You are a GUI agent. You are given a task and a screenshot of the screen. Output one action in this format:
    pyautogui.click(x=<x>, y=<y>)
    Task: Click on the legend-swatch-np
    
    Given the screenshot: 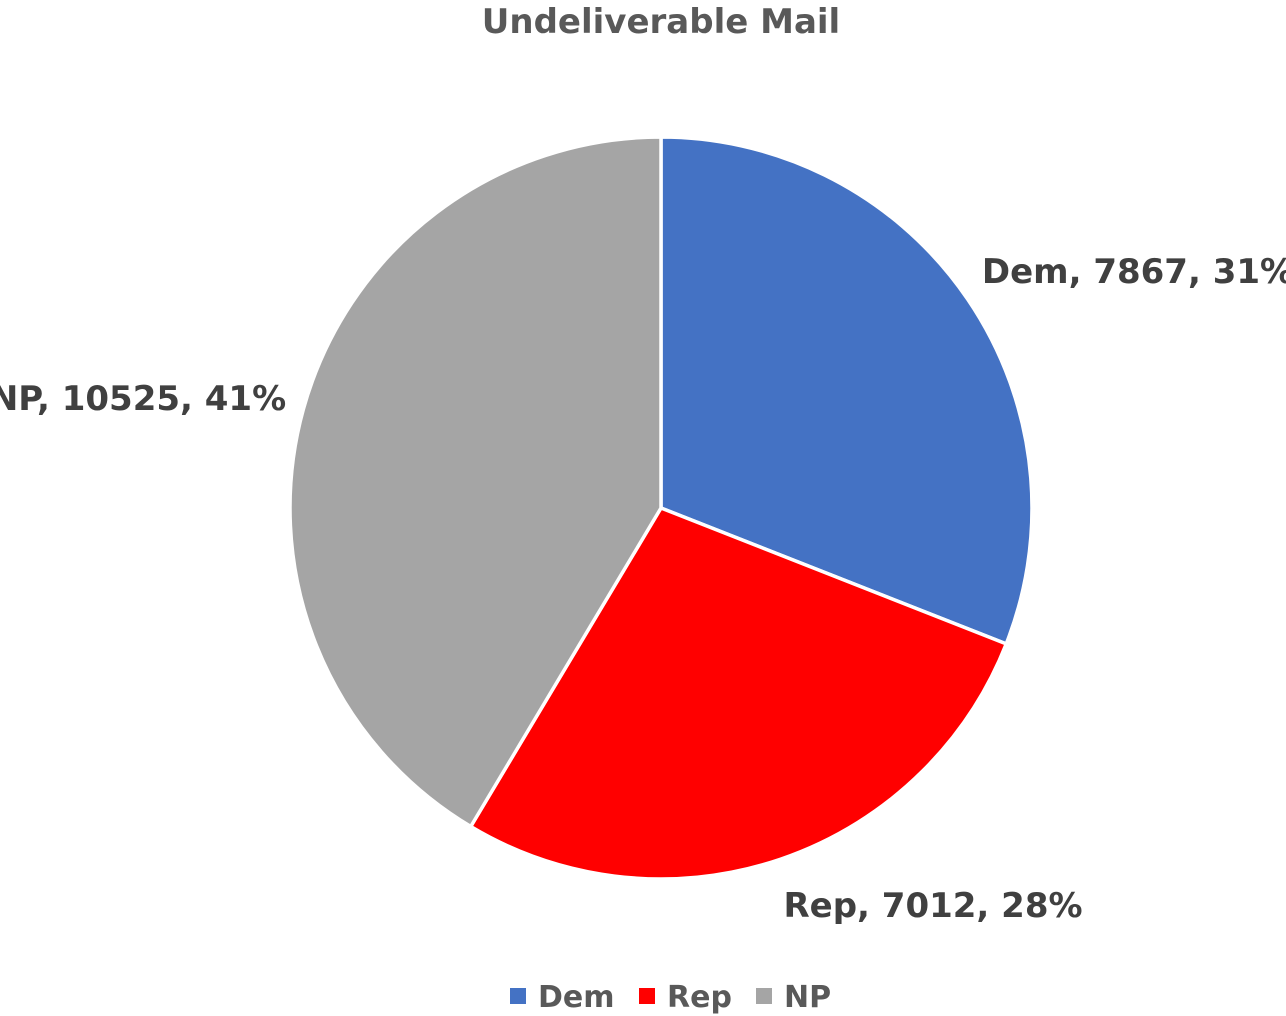 What is the action you would take?
    pyautogui.click(x=764, y=996)
    